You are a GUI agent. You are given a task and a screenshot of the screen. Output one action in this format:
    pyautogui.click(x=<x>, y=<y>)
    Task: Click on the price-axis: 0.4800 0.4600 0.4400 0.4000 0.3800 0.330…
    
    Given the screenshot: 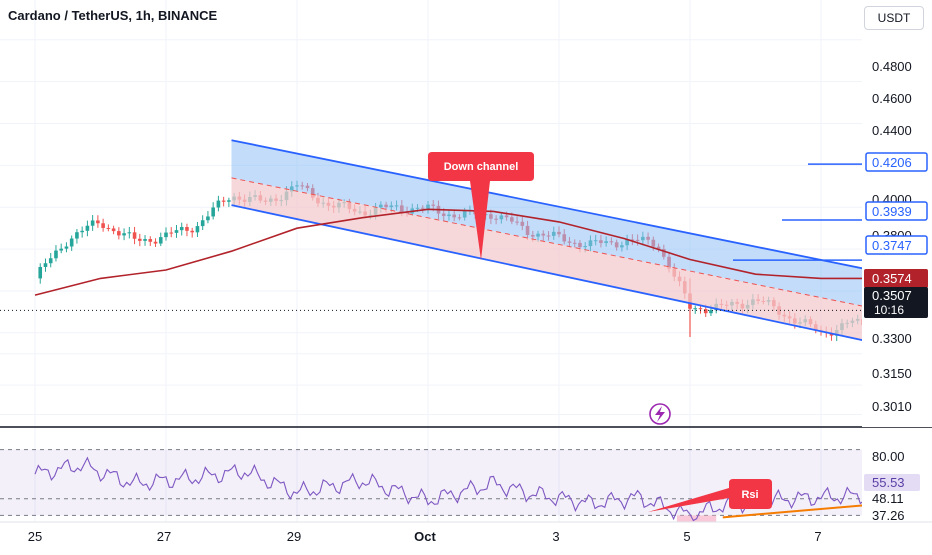 What is the action you would take?
    pyautogui.click(x=897, y=213)
    